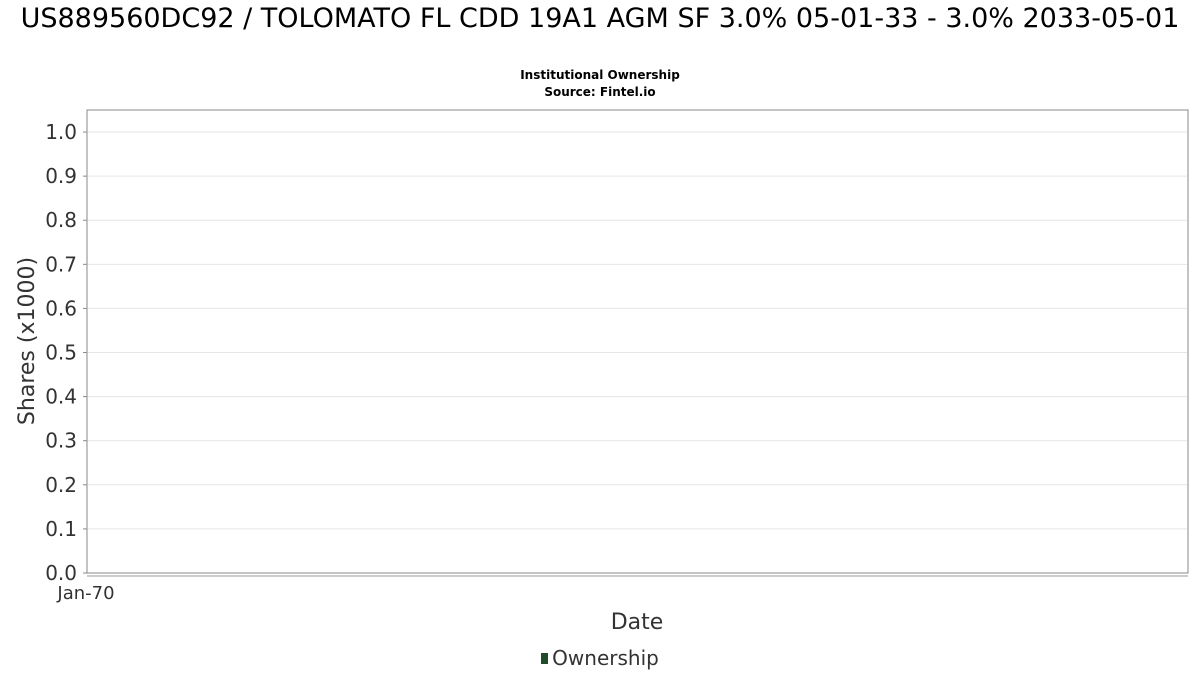 This screenshot has height=675, width=1200. What do you see at coordinates (622, 589) in the screenshot?
I see `x-axis: Jan-70` at bounding box center [622, 589].